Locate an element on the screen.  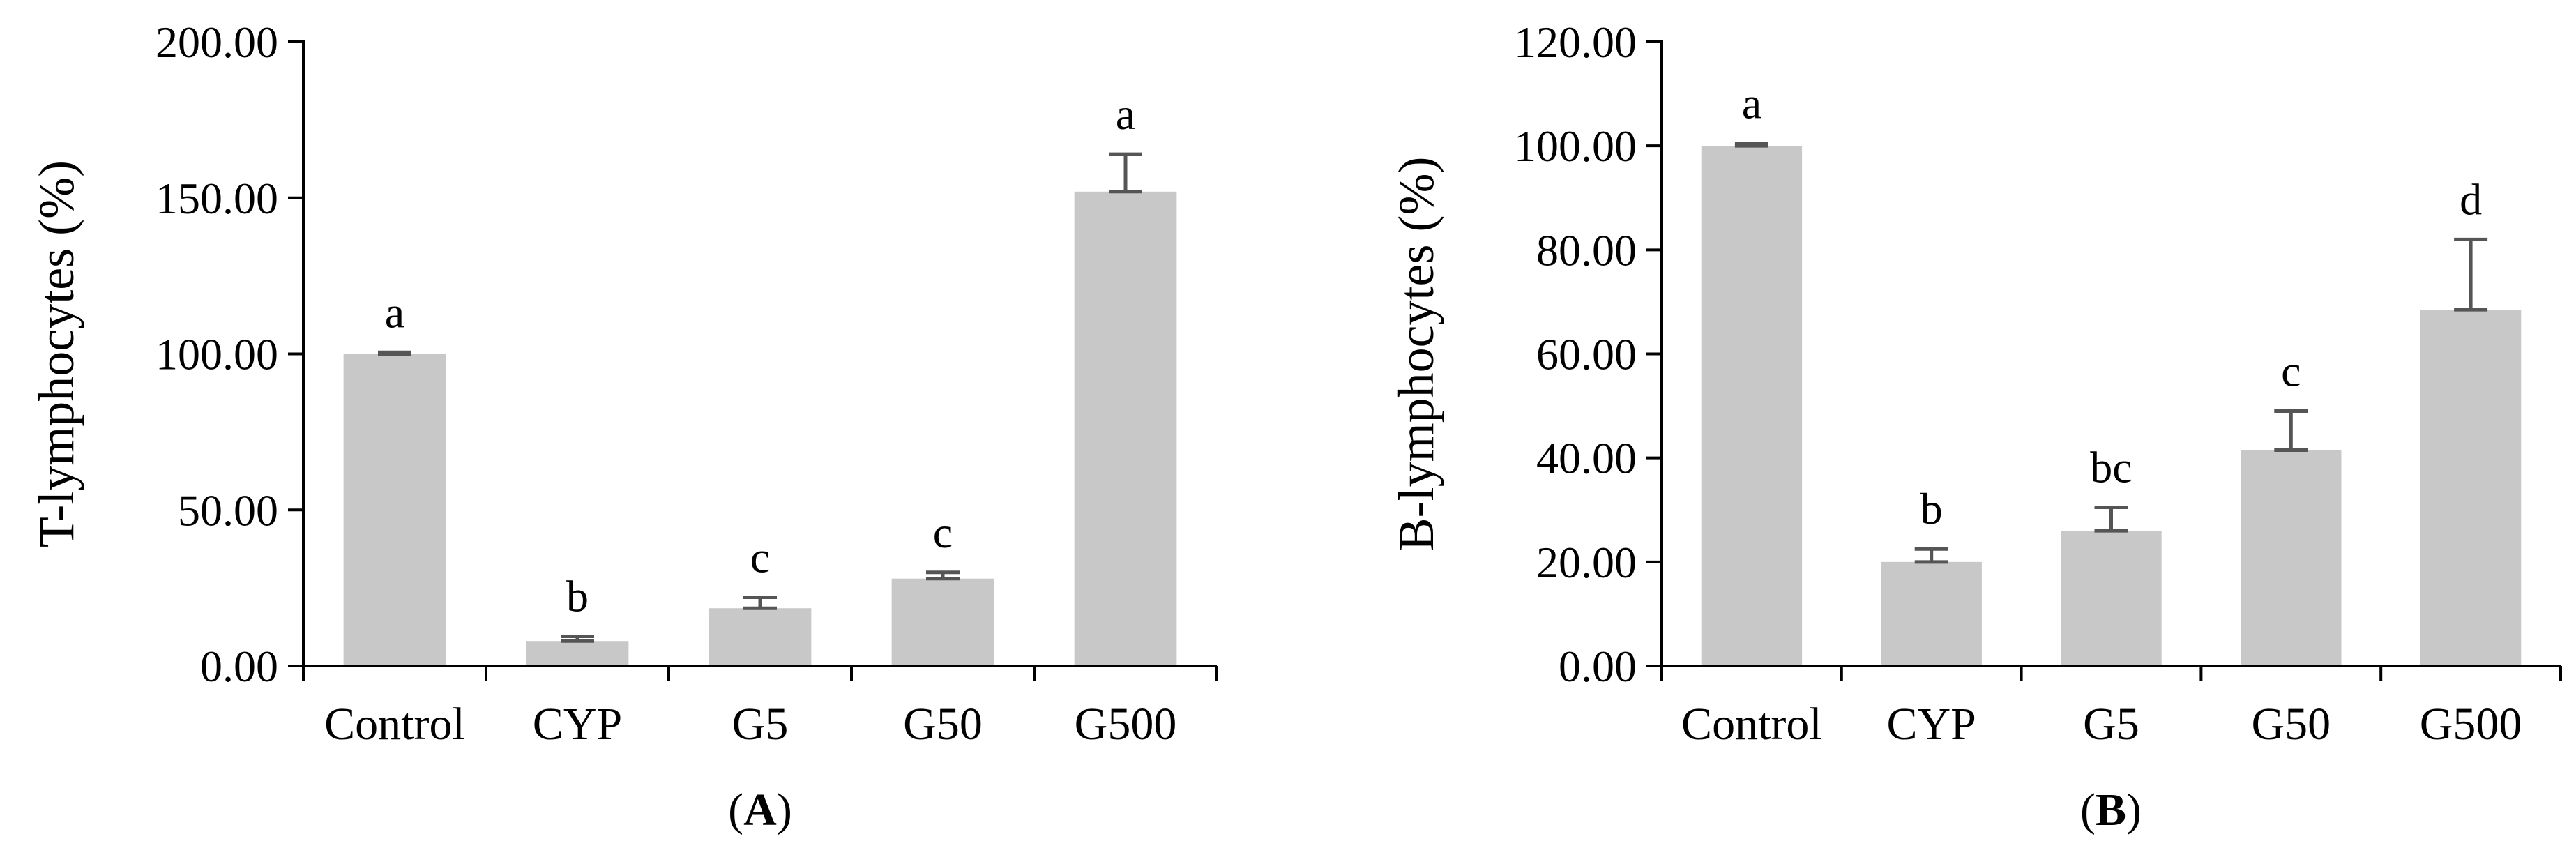
panel-label: (B) is located at coordinates (2111, 810).